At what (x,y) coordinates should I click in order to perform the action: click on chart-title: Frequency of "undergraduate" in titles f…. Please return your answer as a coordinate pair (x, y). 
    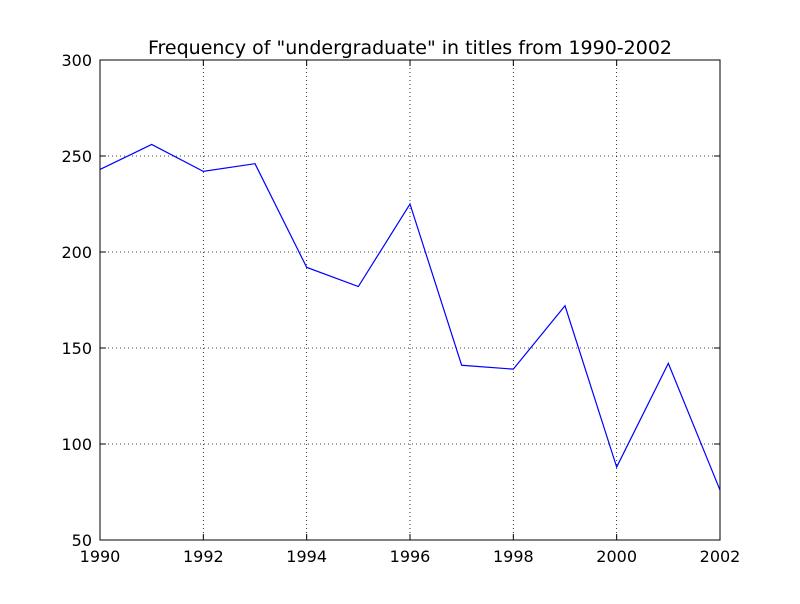
    Looking at the image, I should click on (410, 48).